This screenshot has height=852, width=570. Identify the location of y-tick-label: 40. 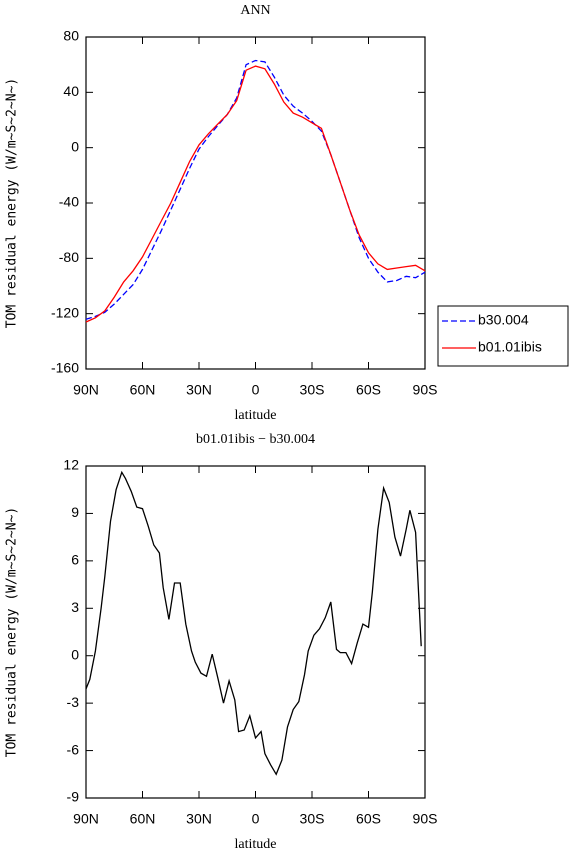
(71, 91).